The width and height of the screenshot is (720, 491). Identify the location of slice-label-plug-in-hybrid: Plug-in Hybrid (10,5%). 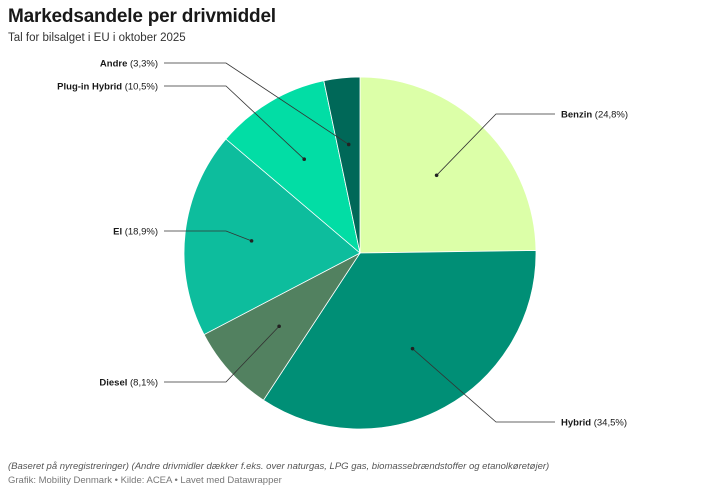
(107, 87).